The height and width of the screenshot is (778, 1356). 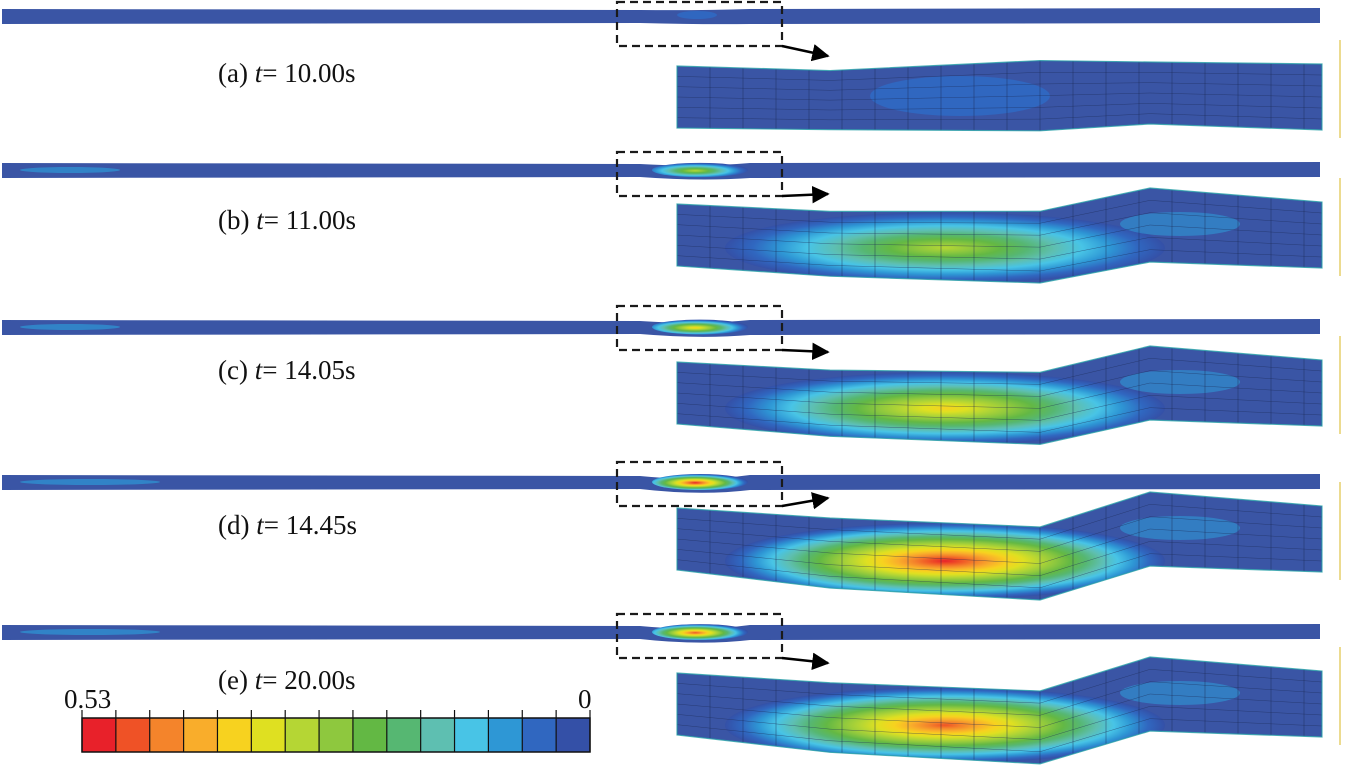 What do you see at coordinates (236, 370) in the screenshot?
I see `panel-id: (c)` at bounding box center [236, 370].